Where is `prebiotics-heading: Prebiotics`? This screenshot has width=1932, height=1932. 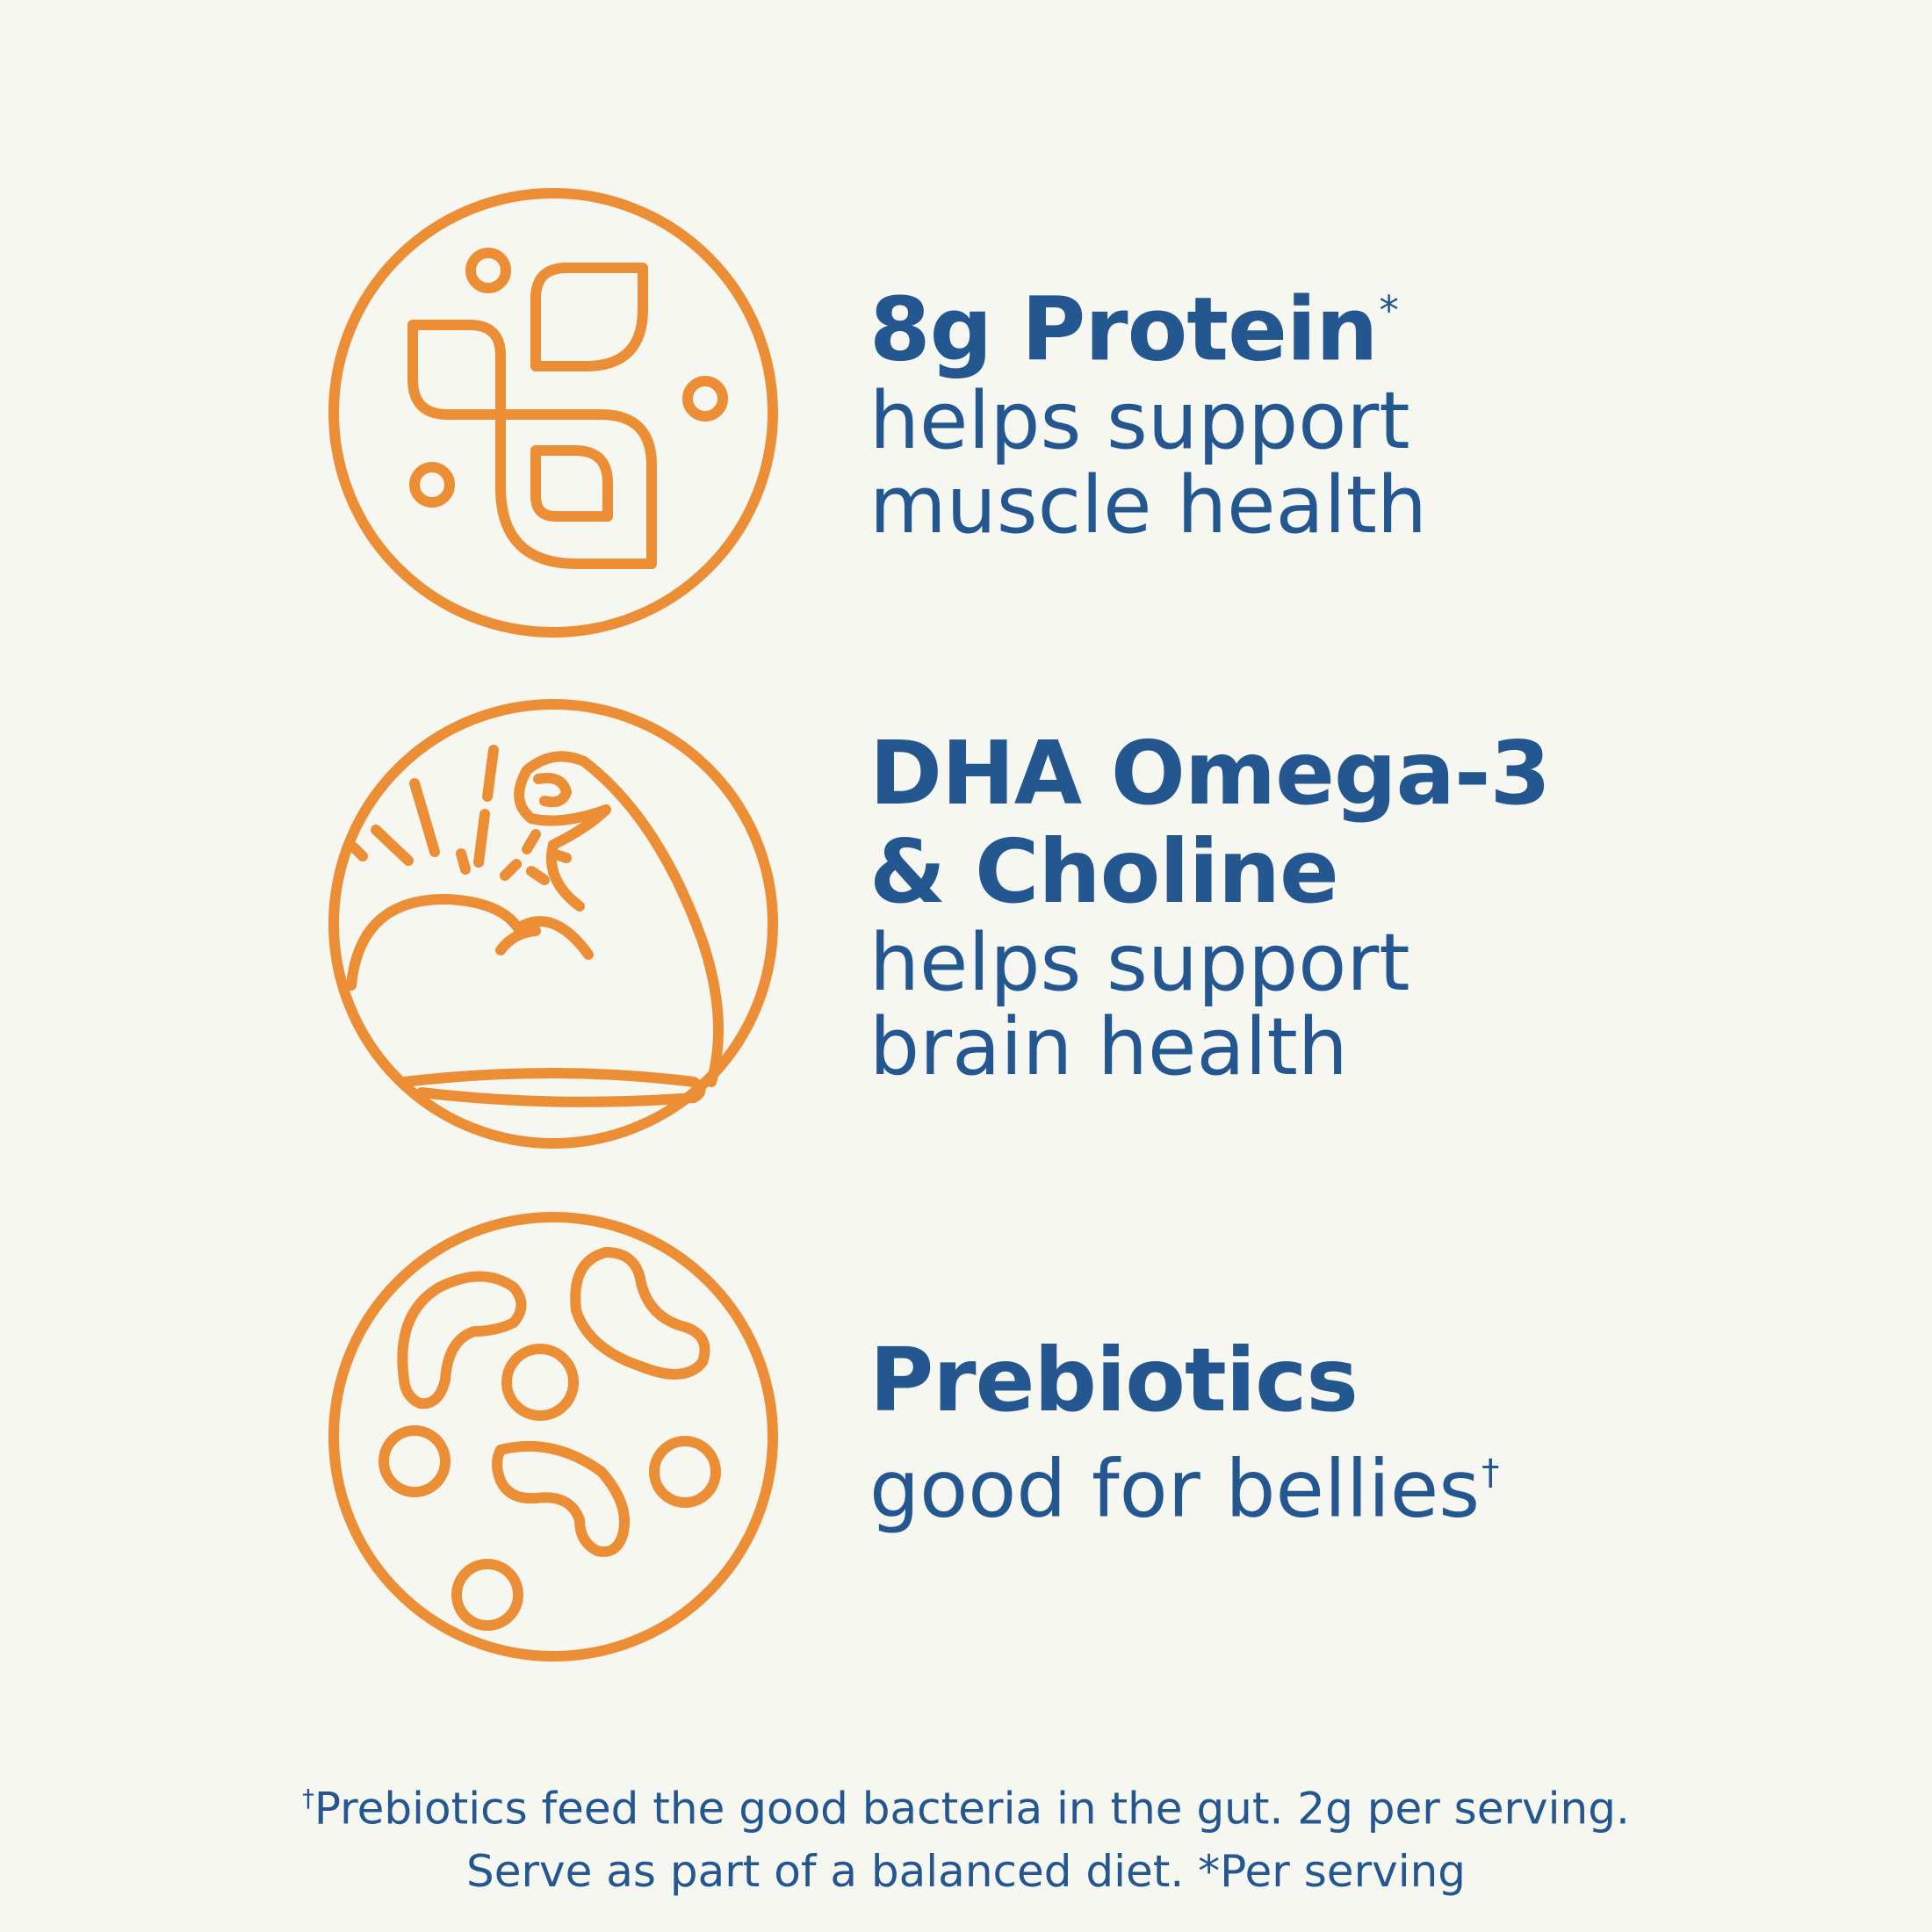
prebiotics-heading: Prebiotics is located at coordinates (1114, 1380).